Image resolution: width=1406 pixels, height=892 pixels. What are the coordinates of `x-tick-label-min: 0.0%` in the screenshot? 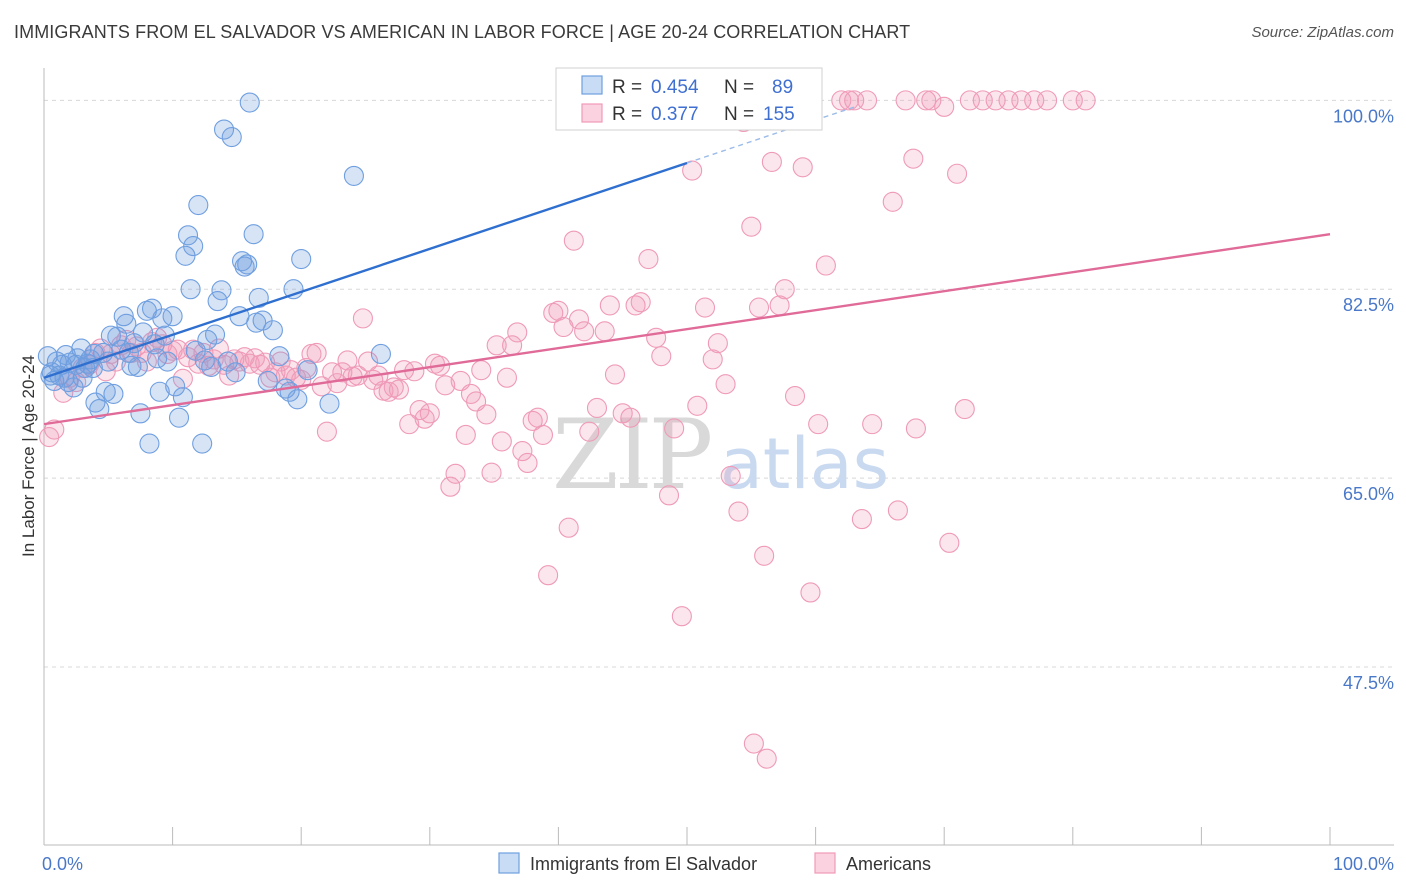 It's located at (62, 864).